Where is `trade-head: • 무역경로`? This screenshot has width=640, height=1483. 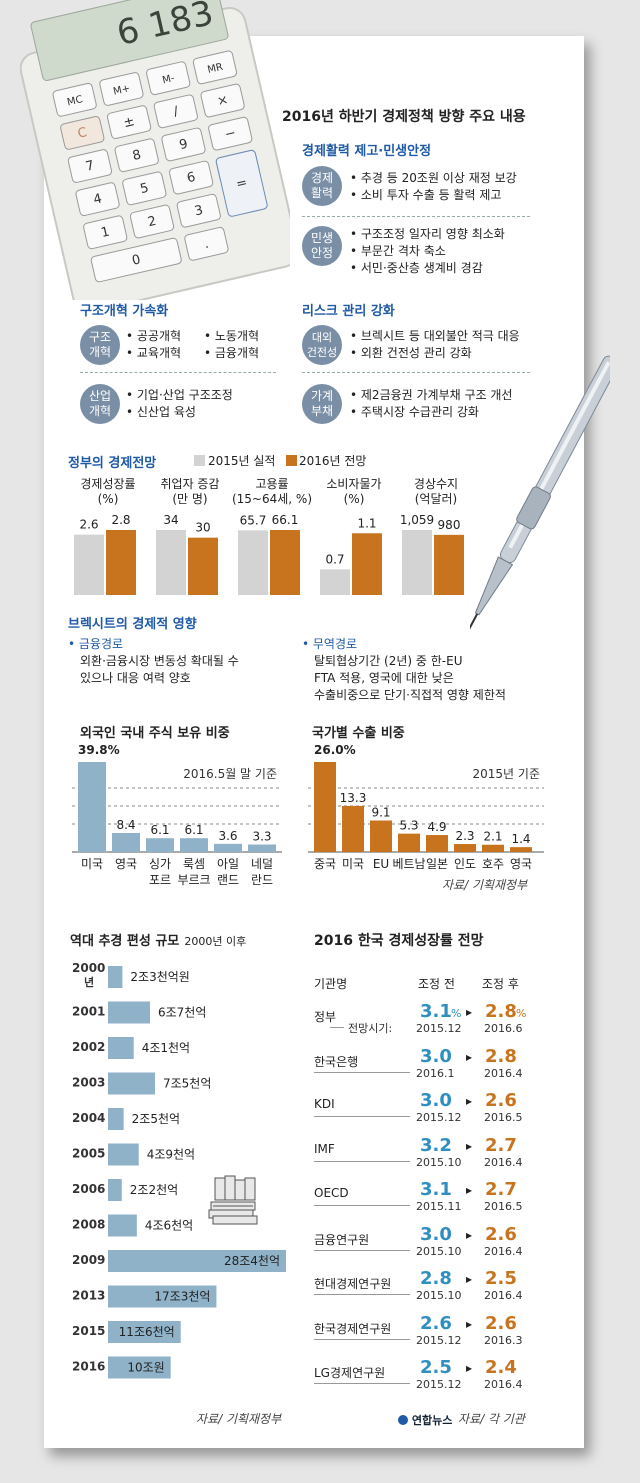 trade-head: • 무역경로 is located at coordinates (330, 644).